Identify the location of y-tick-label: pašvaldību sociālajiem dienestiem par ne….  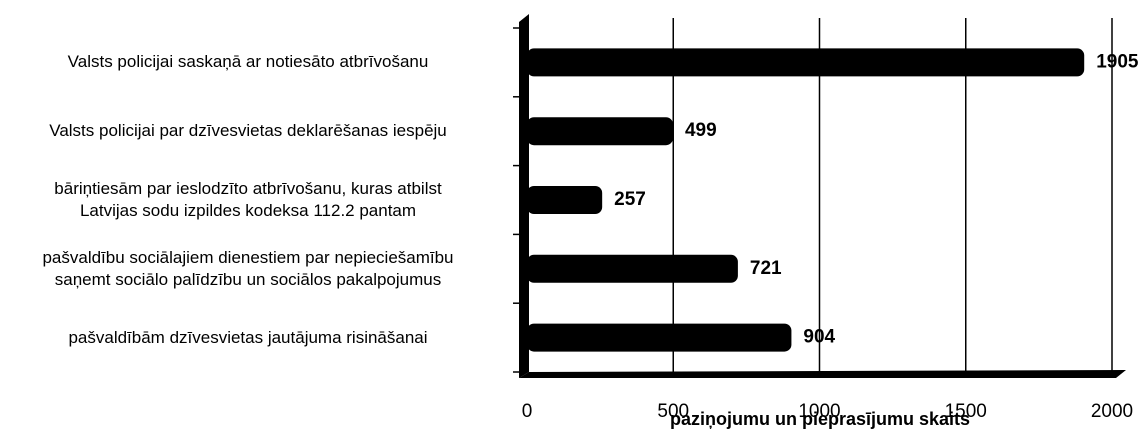
(248, 268).